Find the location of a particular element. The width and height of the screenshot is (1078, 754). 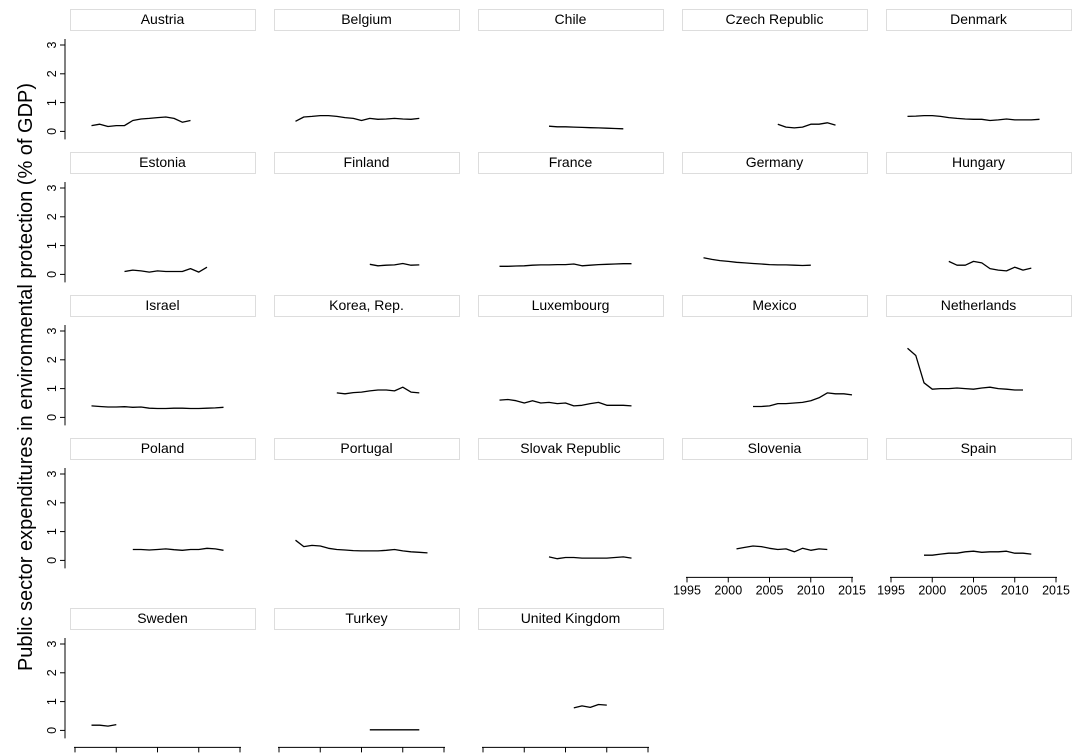

series-line-united-kingdom is located at coordinates (590, 706).